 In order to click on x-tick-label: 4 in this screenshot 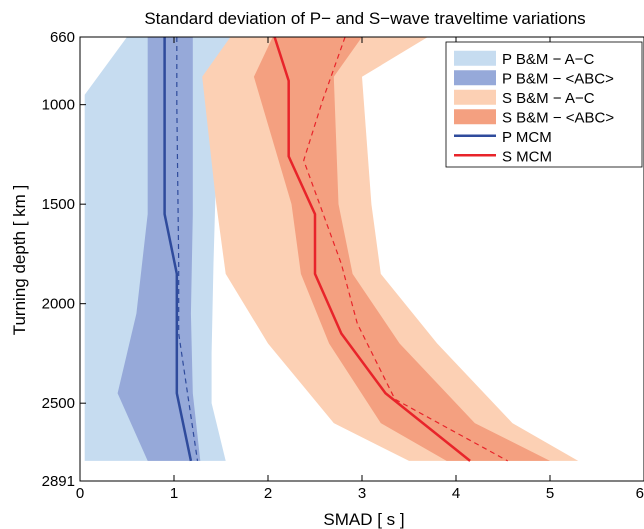, I will do `click(456, 493)`.